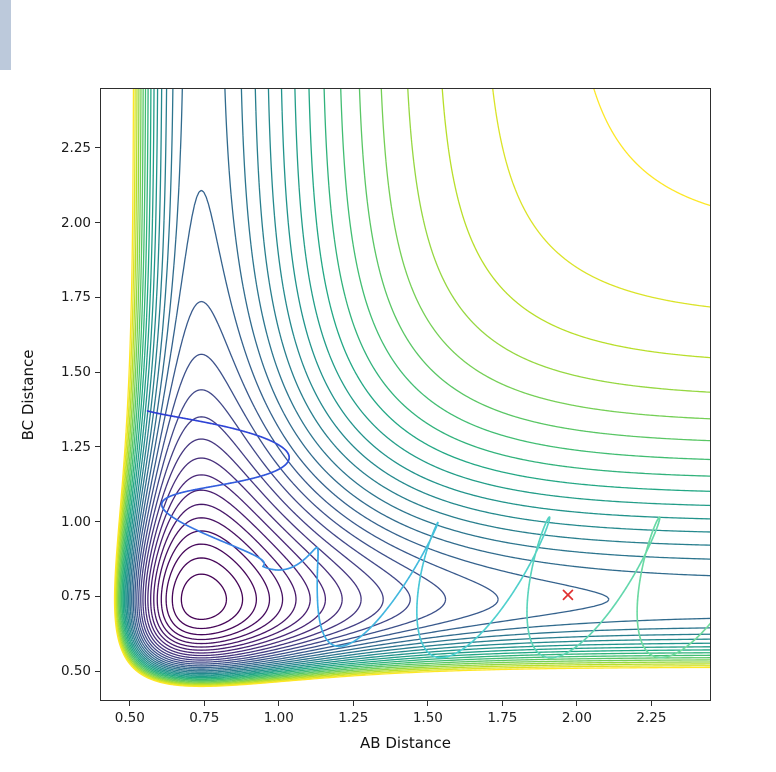 This screenshot has width=776, height=772. I want to click on x-tick-label: 2.25, so click(651, 718).